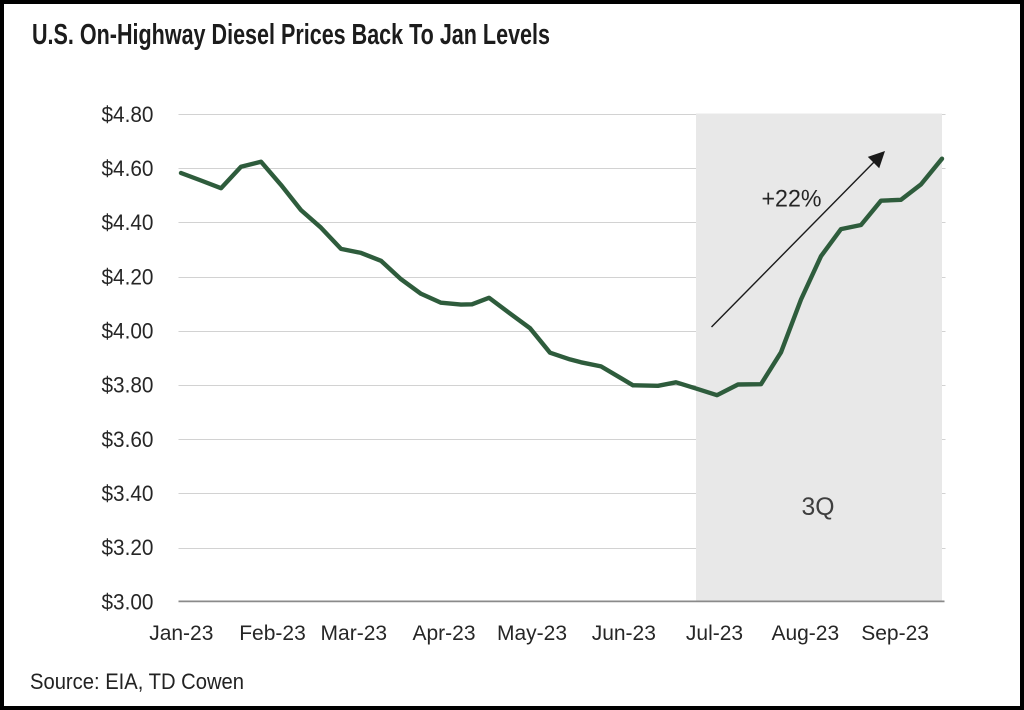 Image resolution: width=1024 pixels, height=710 pixels. Describe the element at coordinates (128, 114) in the screenshot. I see `svg-text: $4.80` at that location.